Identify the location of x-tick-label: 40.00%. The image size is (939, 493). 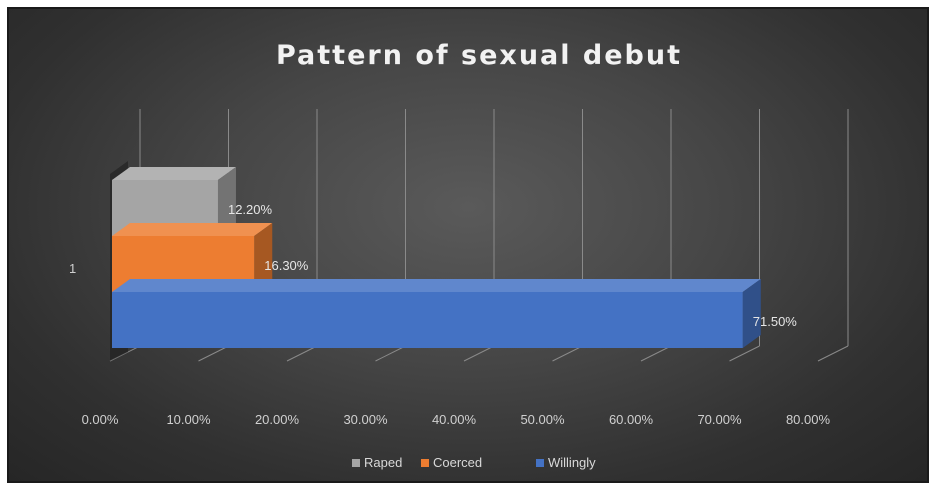
(454, 419).